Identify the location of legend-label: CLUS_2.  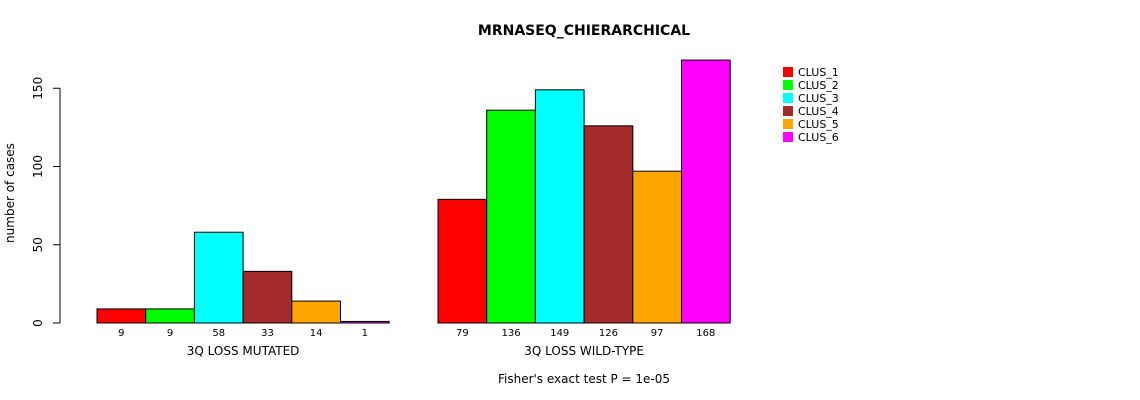
(818, 85).